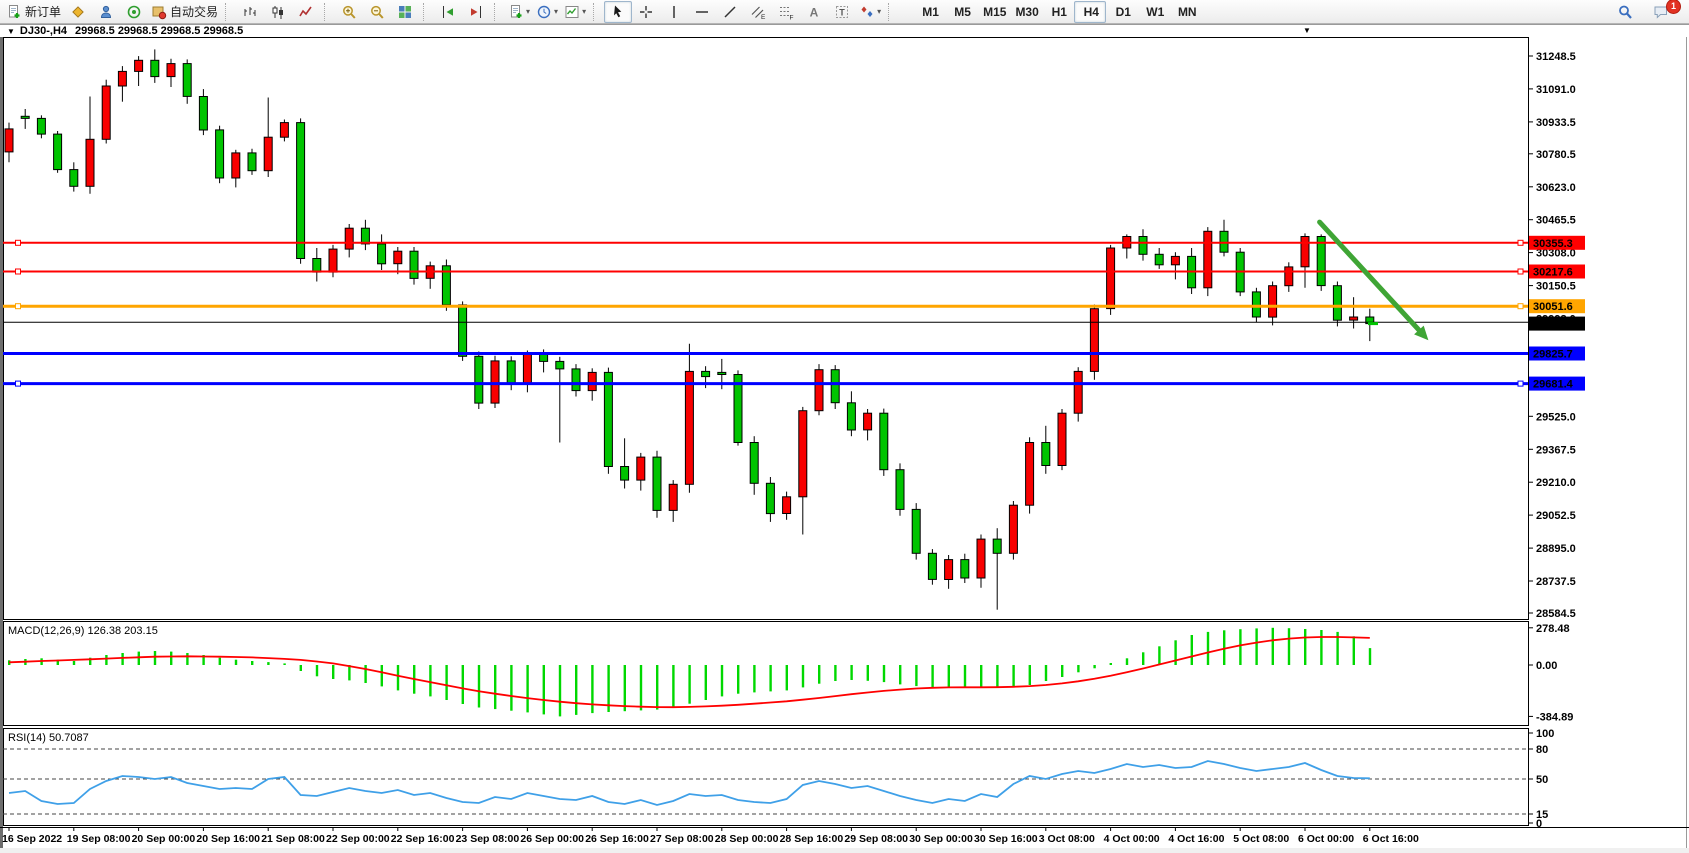 Image resolution: width=1689 pixels, height=853 pixels. What do you see at coordinates (184, 12) in the screenshot?
I see `autotrading-button: 自动交易` at bounding box center [184, 12].